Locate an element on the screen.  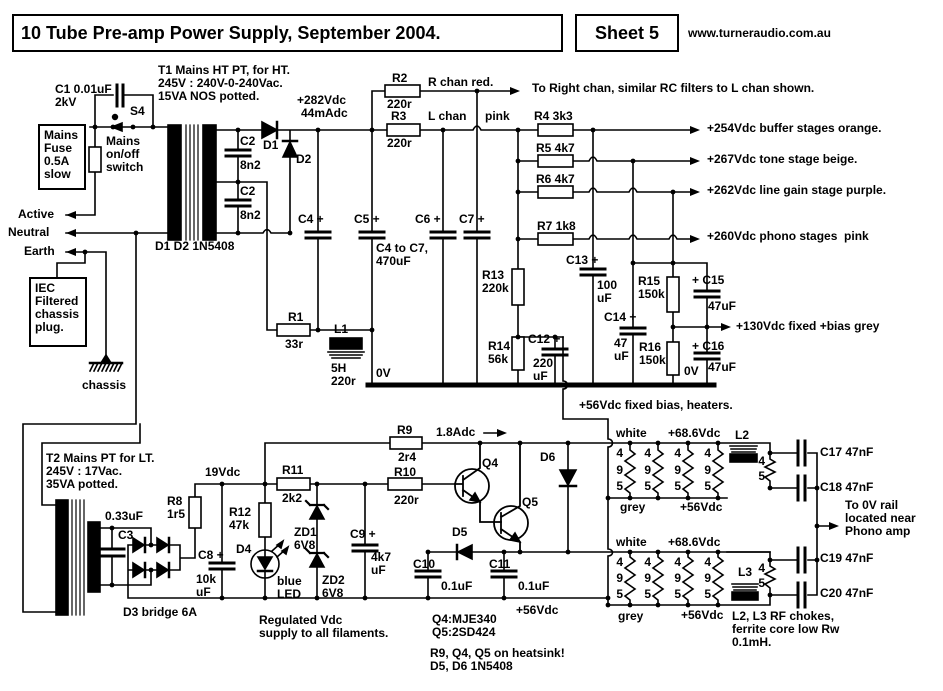
label-c7: C7 + is located at coordinates (472, 219).